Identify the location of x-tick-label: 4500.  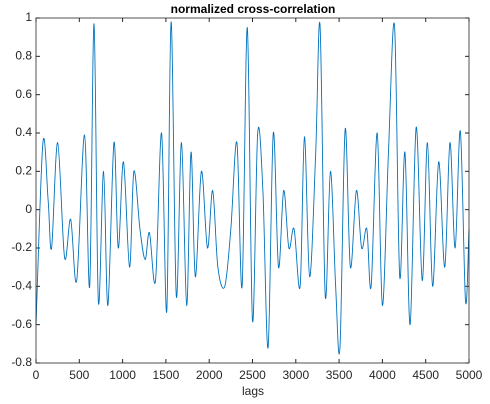
(425, 375).